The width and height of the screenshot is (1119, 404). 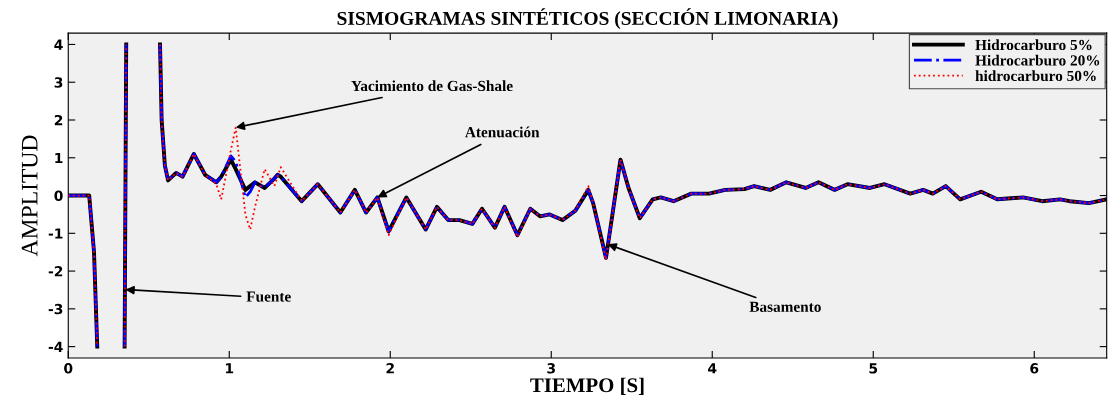 I want to click on chart-title: SISMOGRAMAS SINTÉTICOS (SECCIÓN LIMONARIA), so click(x=587, y=18).